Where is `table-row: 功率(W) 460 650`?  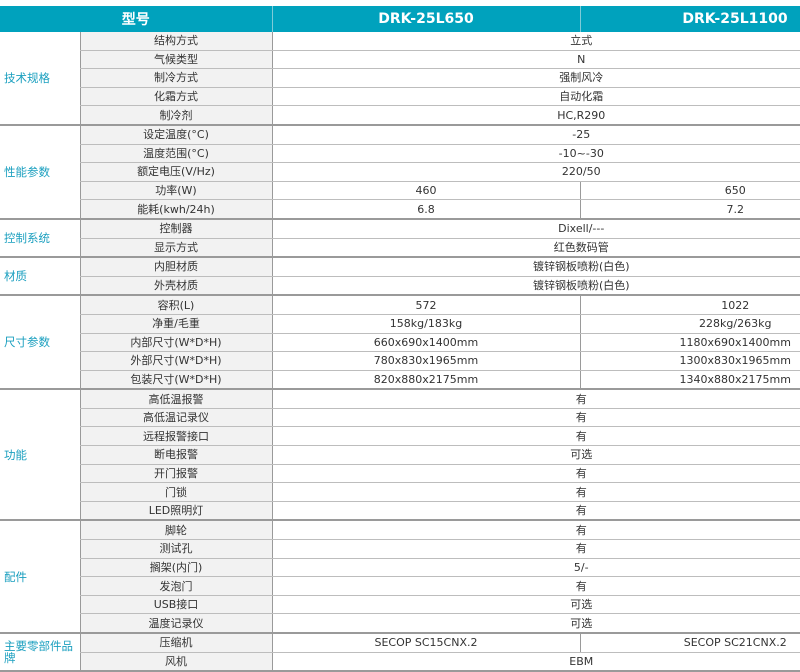 table-row: 功率(W) 460 650 is located at coordinates (400, 191).